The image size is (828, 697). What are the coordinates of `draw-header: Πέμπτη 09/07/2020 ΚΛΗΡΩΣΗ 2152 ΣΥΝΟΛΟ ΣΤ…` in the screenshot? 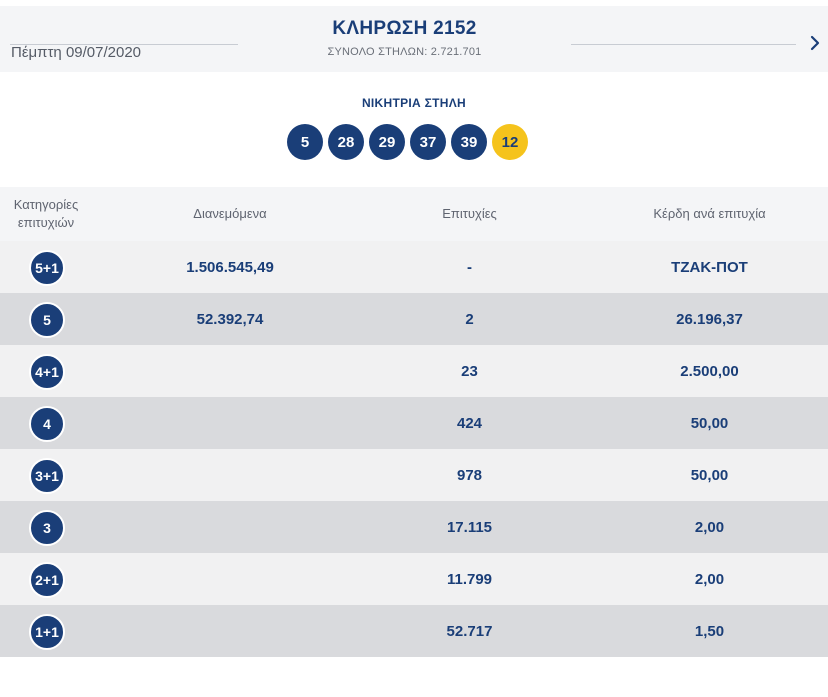 It's located at (414, 39).